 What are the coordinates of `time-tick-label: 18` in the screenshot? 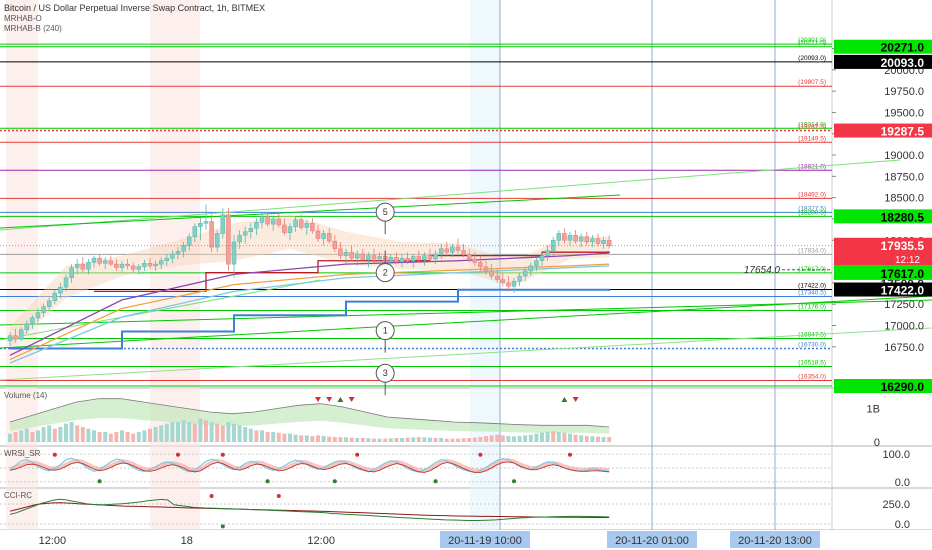 It's located at (187, 541).